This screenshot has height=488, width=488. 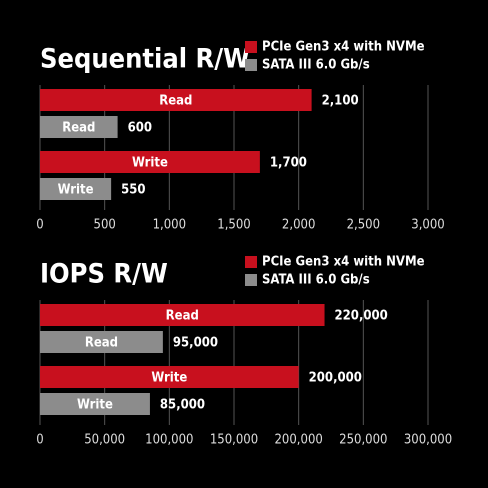 What do you see at coordinates (104, 274) in the screenshot?
I see `chart-title: IOPS R/W` at bounding box center [104, 274].